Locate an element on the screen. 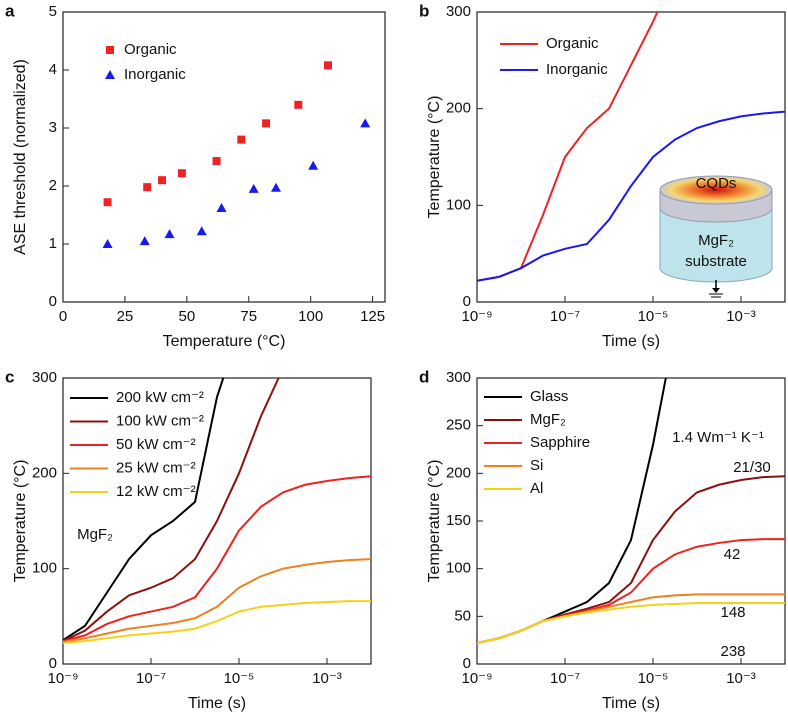 The height and width of the screenshot is (727, 788). y-tick-label: 150 is located at coordinates (458, 520).